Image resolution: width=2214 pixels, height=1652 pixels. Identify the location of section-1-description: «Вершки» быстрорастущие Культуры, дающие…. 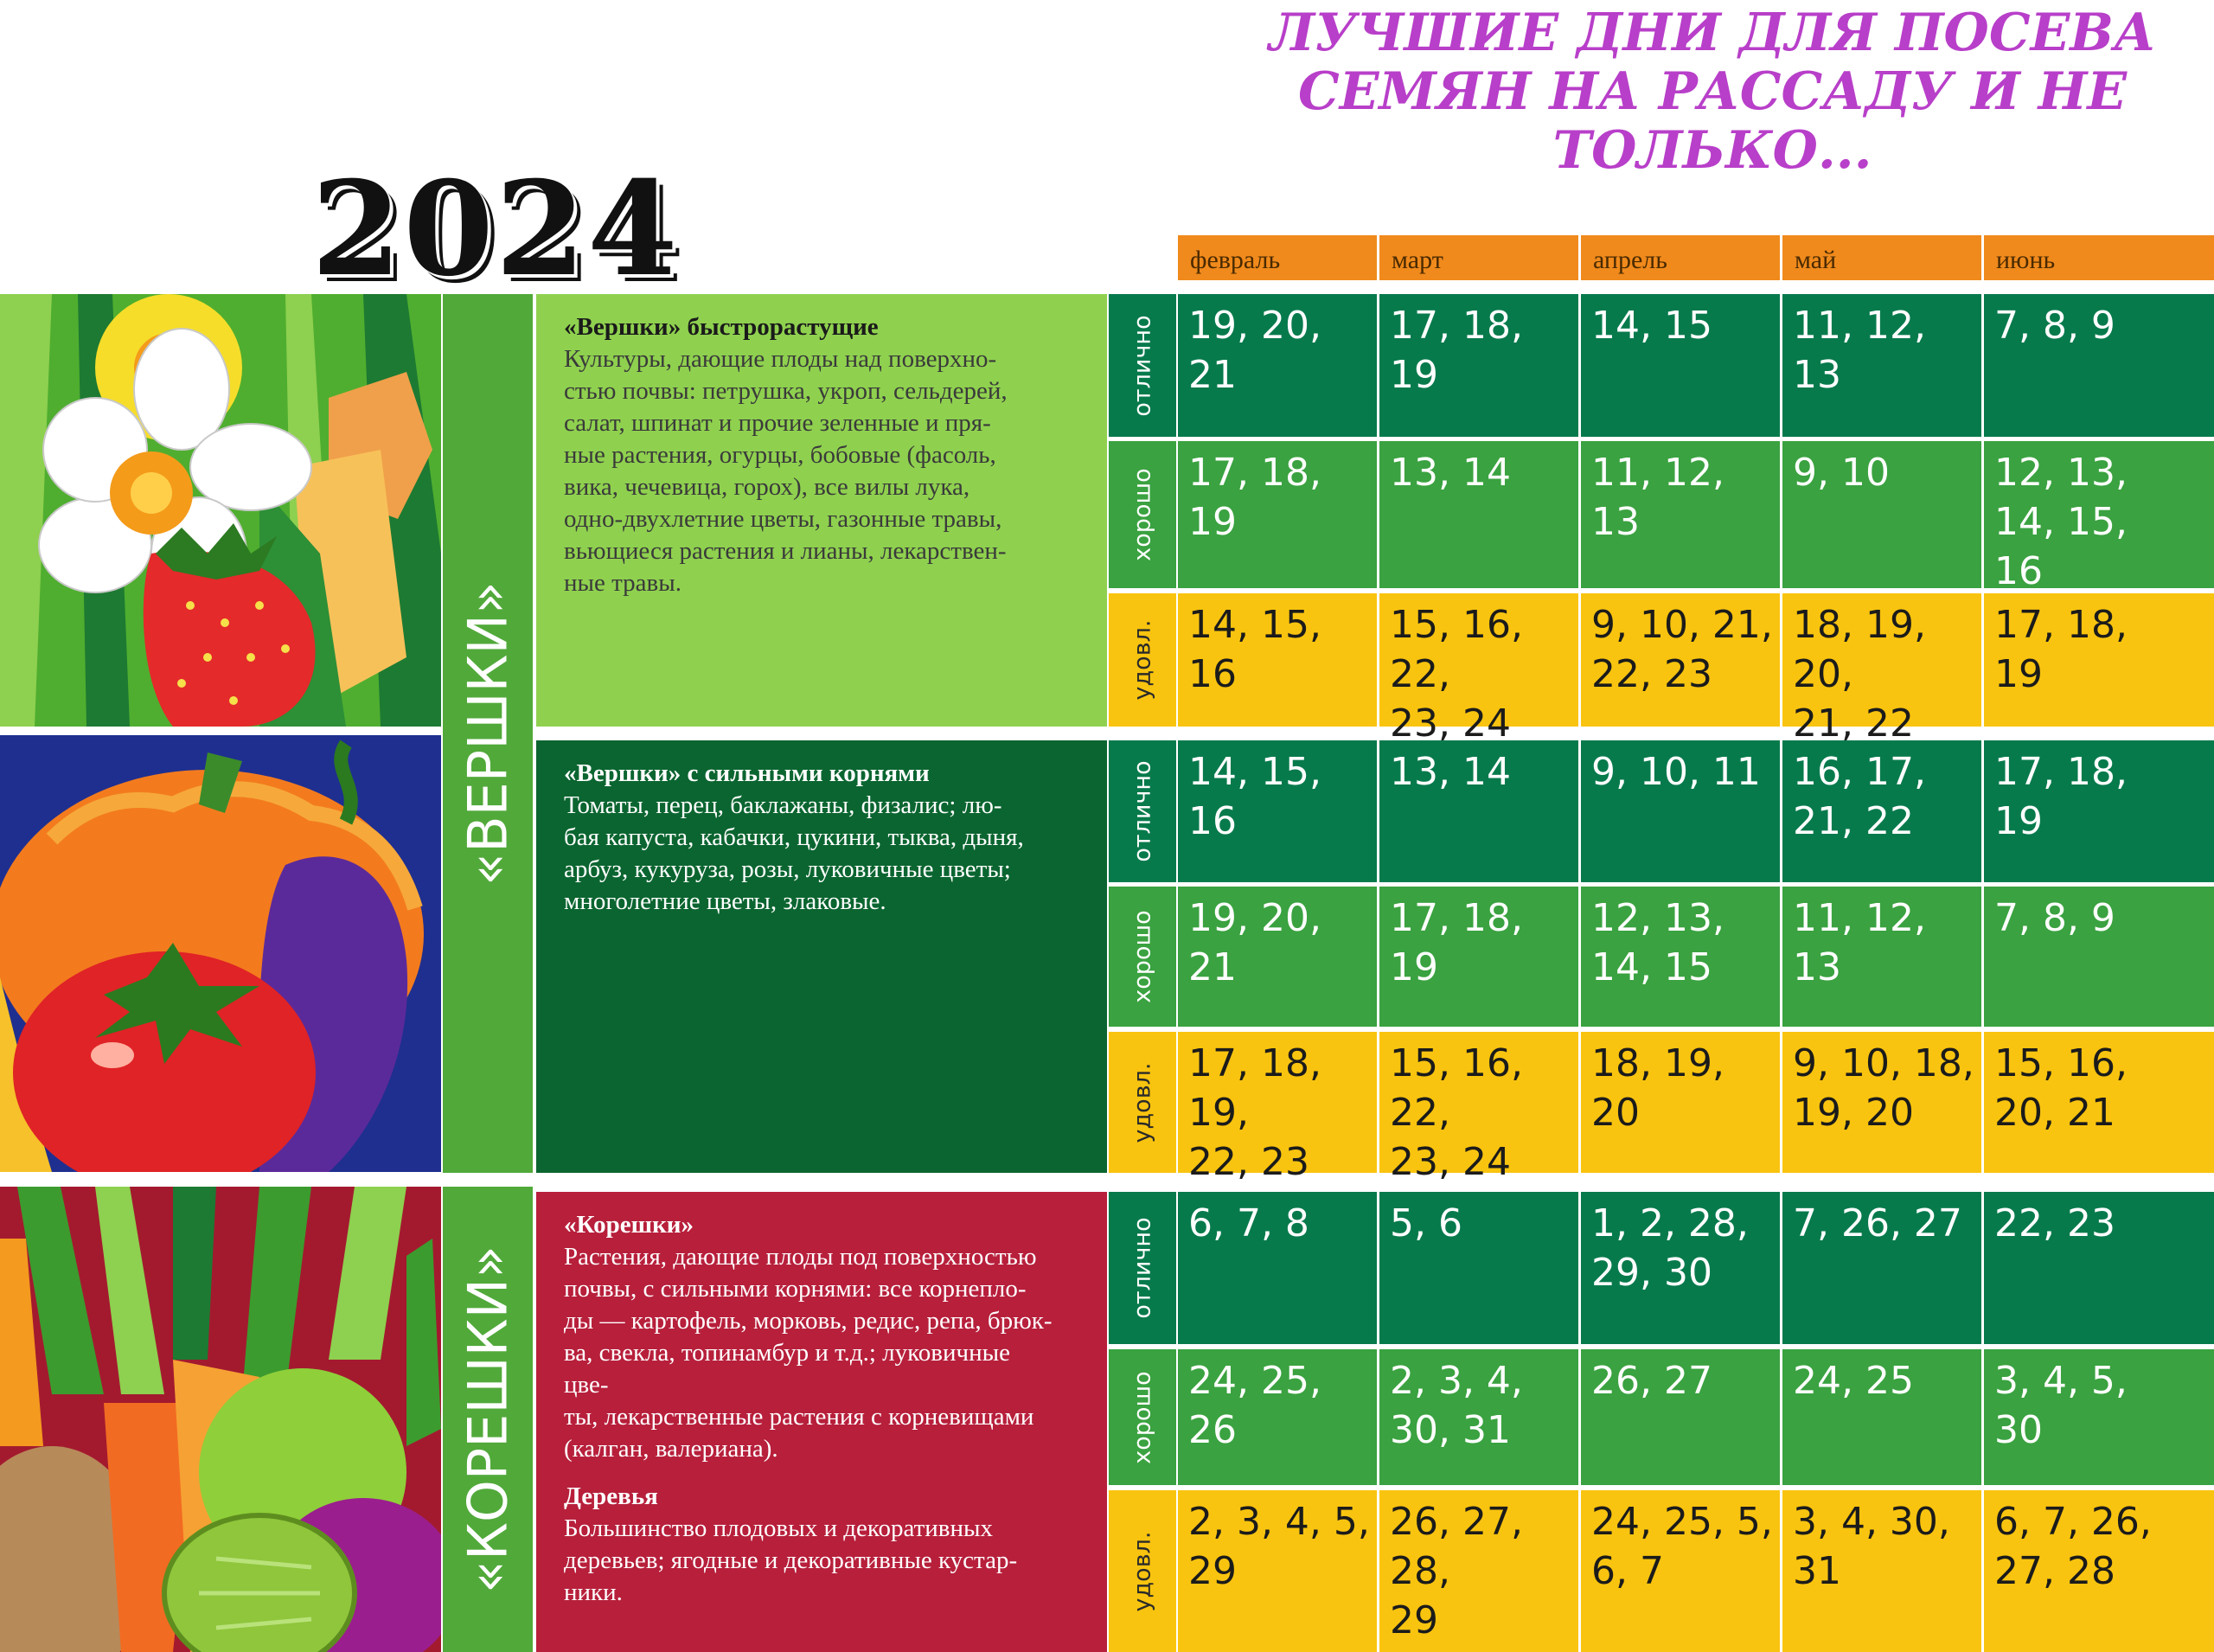
(821, 510).